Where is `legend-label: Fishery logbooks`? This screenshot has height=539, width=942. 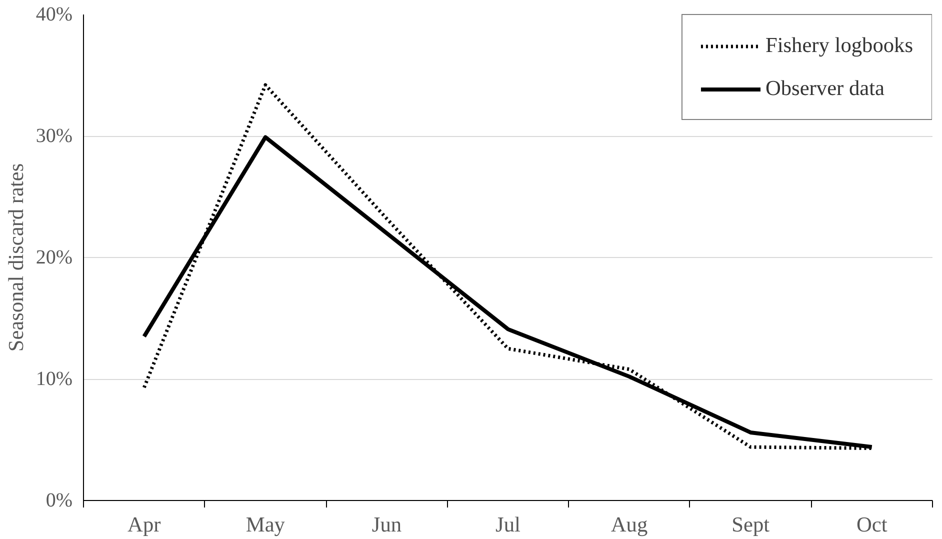 legend-label: Fishery logbooks is located at coordinates (839, 45).